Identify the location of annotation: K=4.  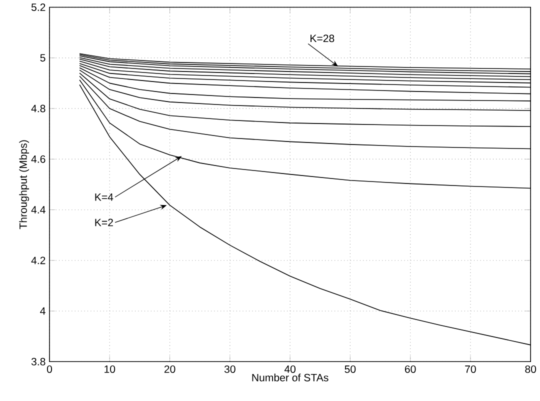
(104, 197).